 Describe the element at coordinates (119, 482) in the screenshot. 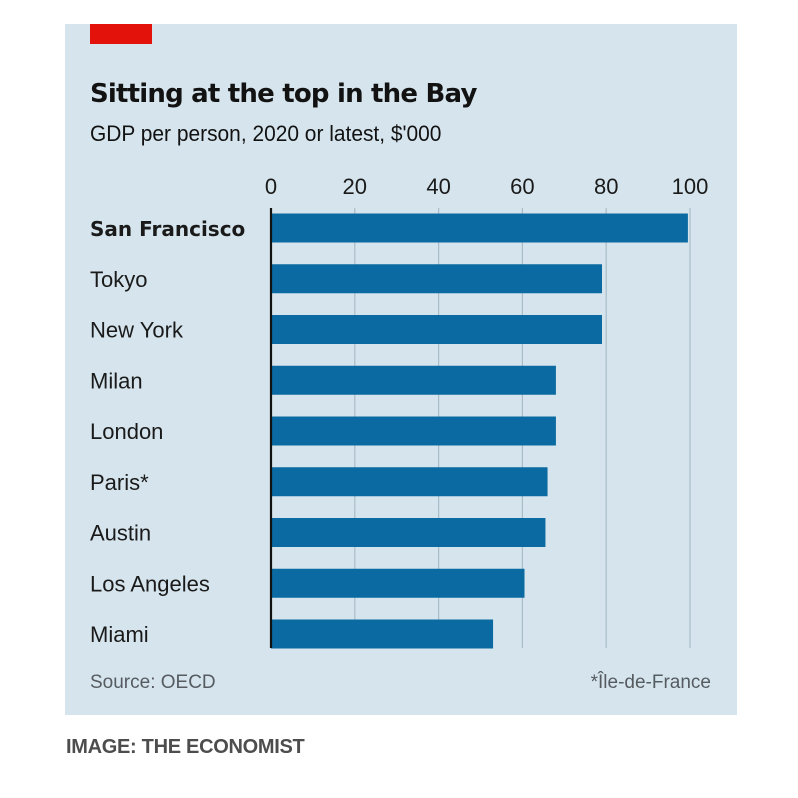

I see `category-label: Paris*` at that location.